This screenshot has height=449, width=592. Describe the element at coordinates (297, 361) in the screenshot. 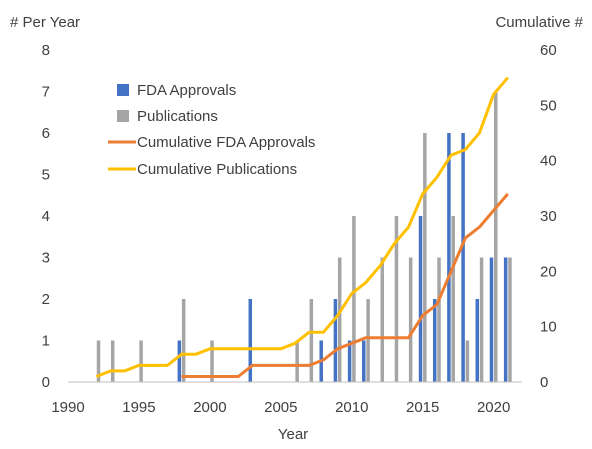

I see `bar-publications-2006` at that location.